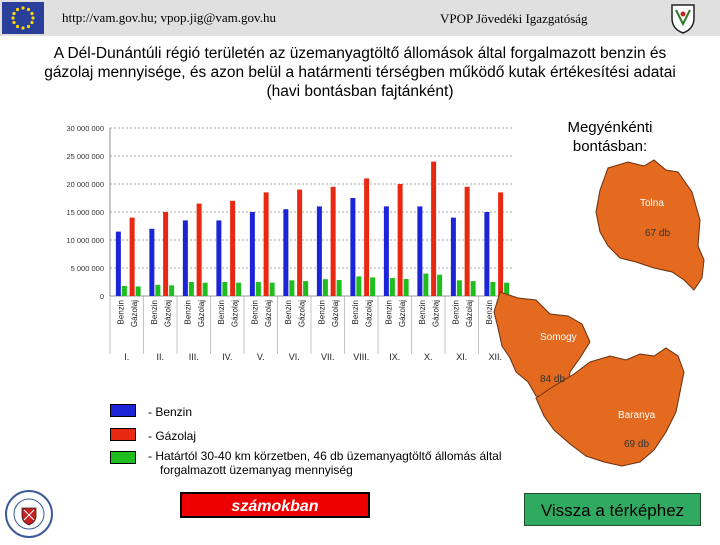  I want to click on eu-flag-icon, so click(23, 18).